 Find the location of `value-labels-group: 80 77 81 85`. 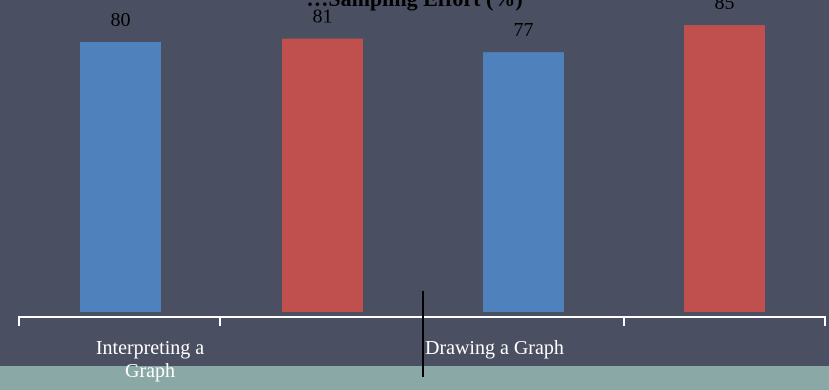

value-labels-group: 80 77 81 85 is located at coordinates (423, 20).